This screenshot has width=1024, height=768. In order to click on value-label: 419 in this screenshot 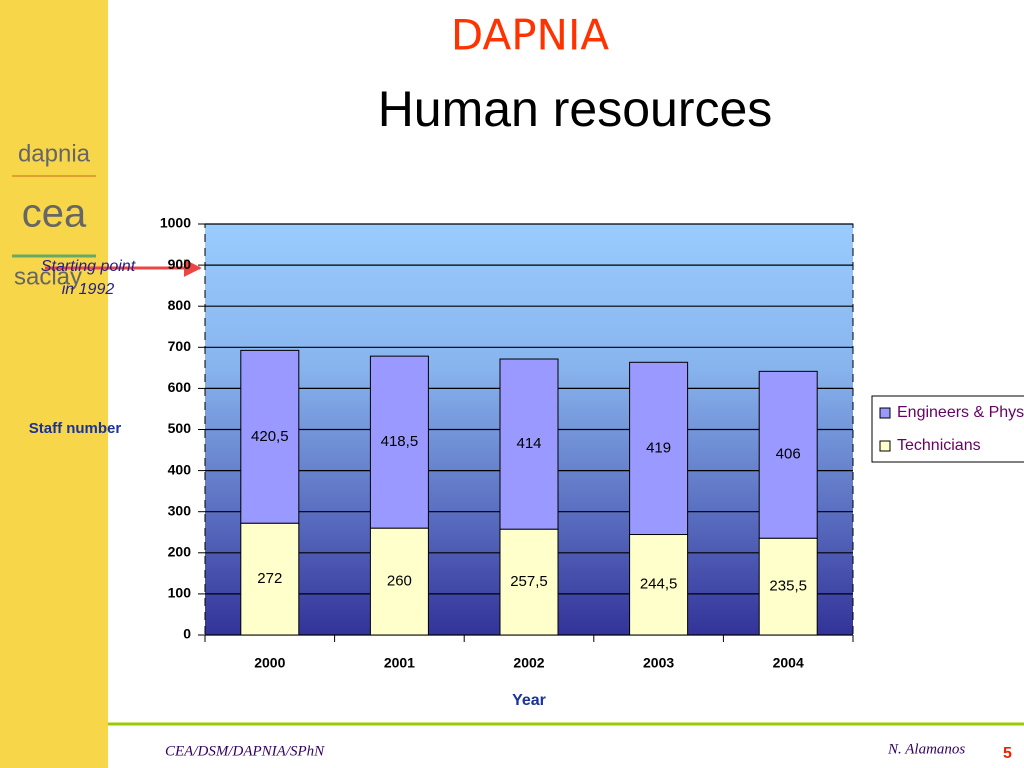, I will do `click(658, 447)`.